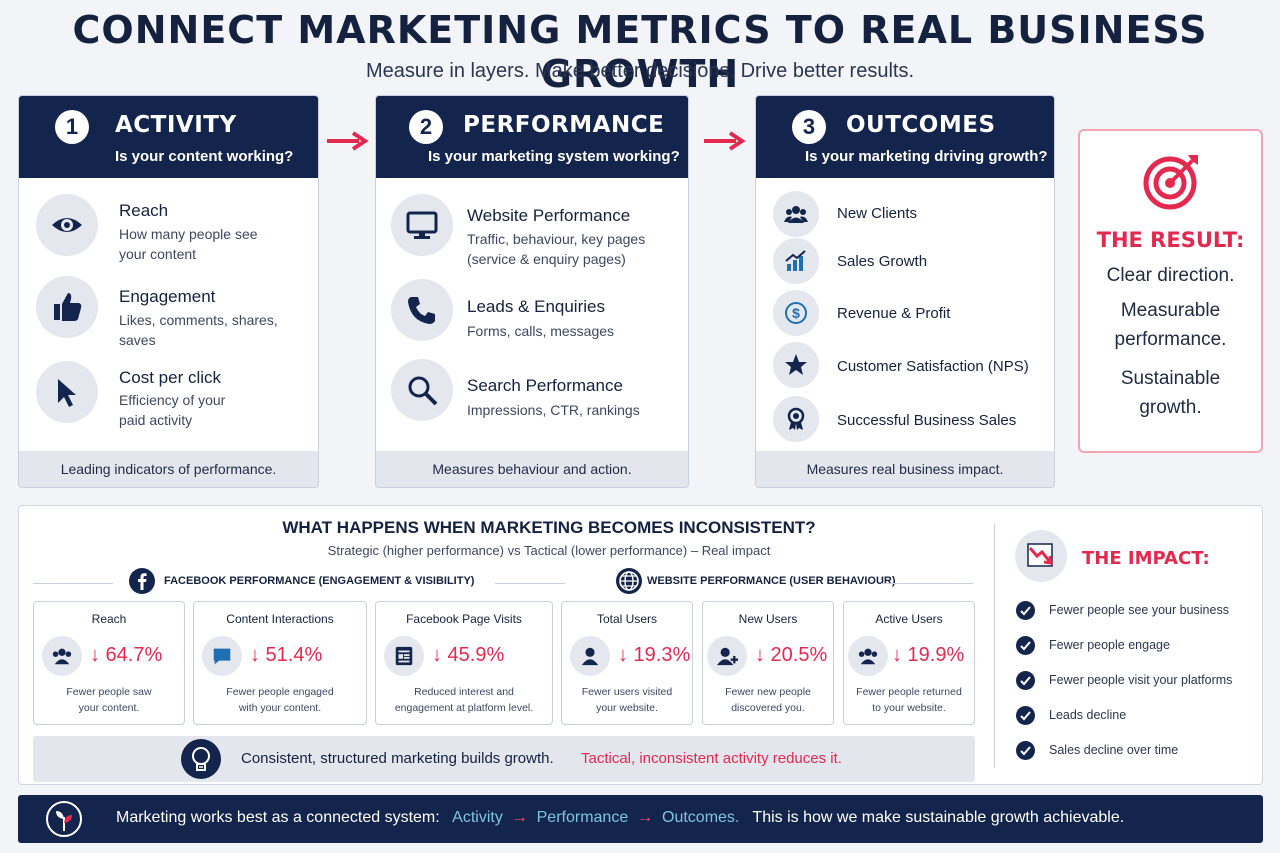  I want to click on result-line: Clear direction., so click(1170, 275).